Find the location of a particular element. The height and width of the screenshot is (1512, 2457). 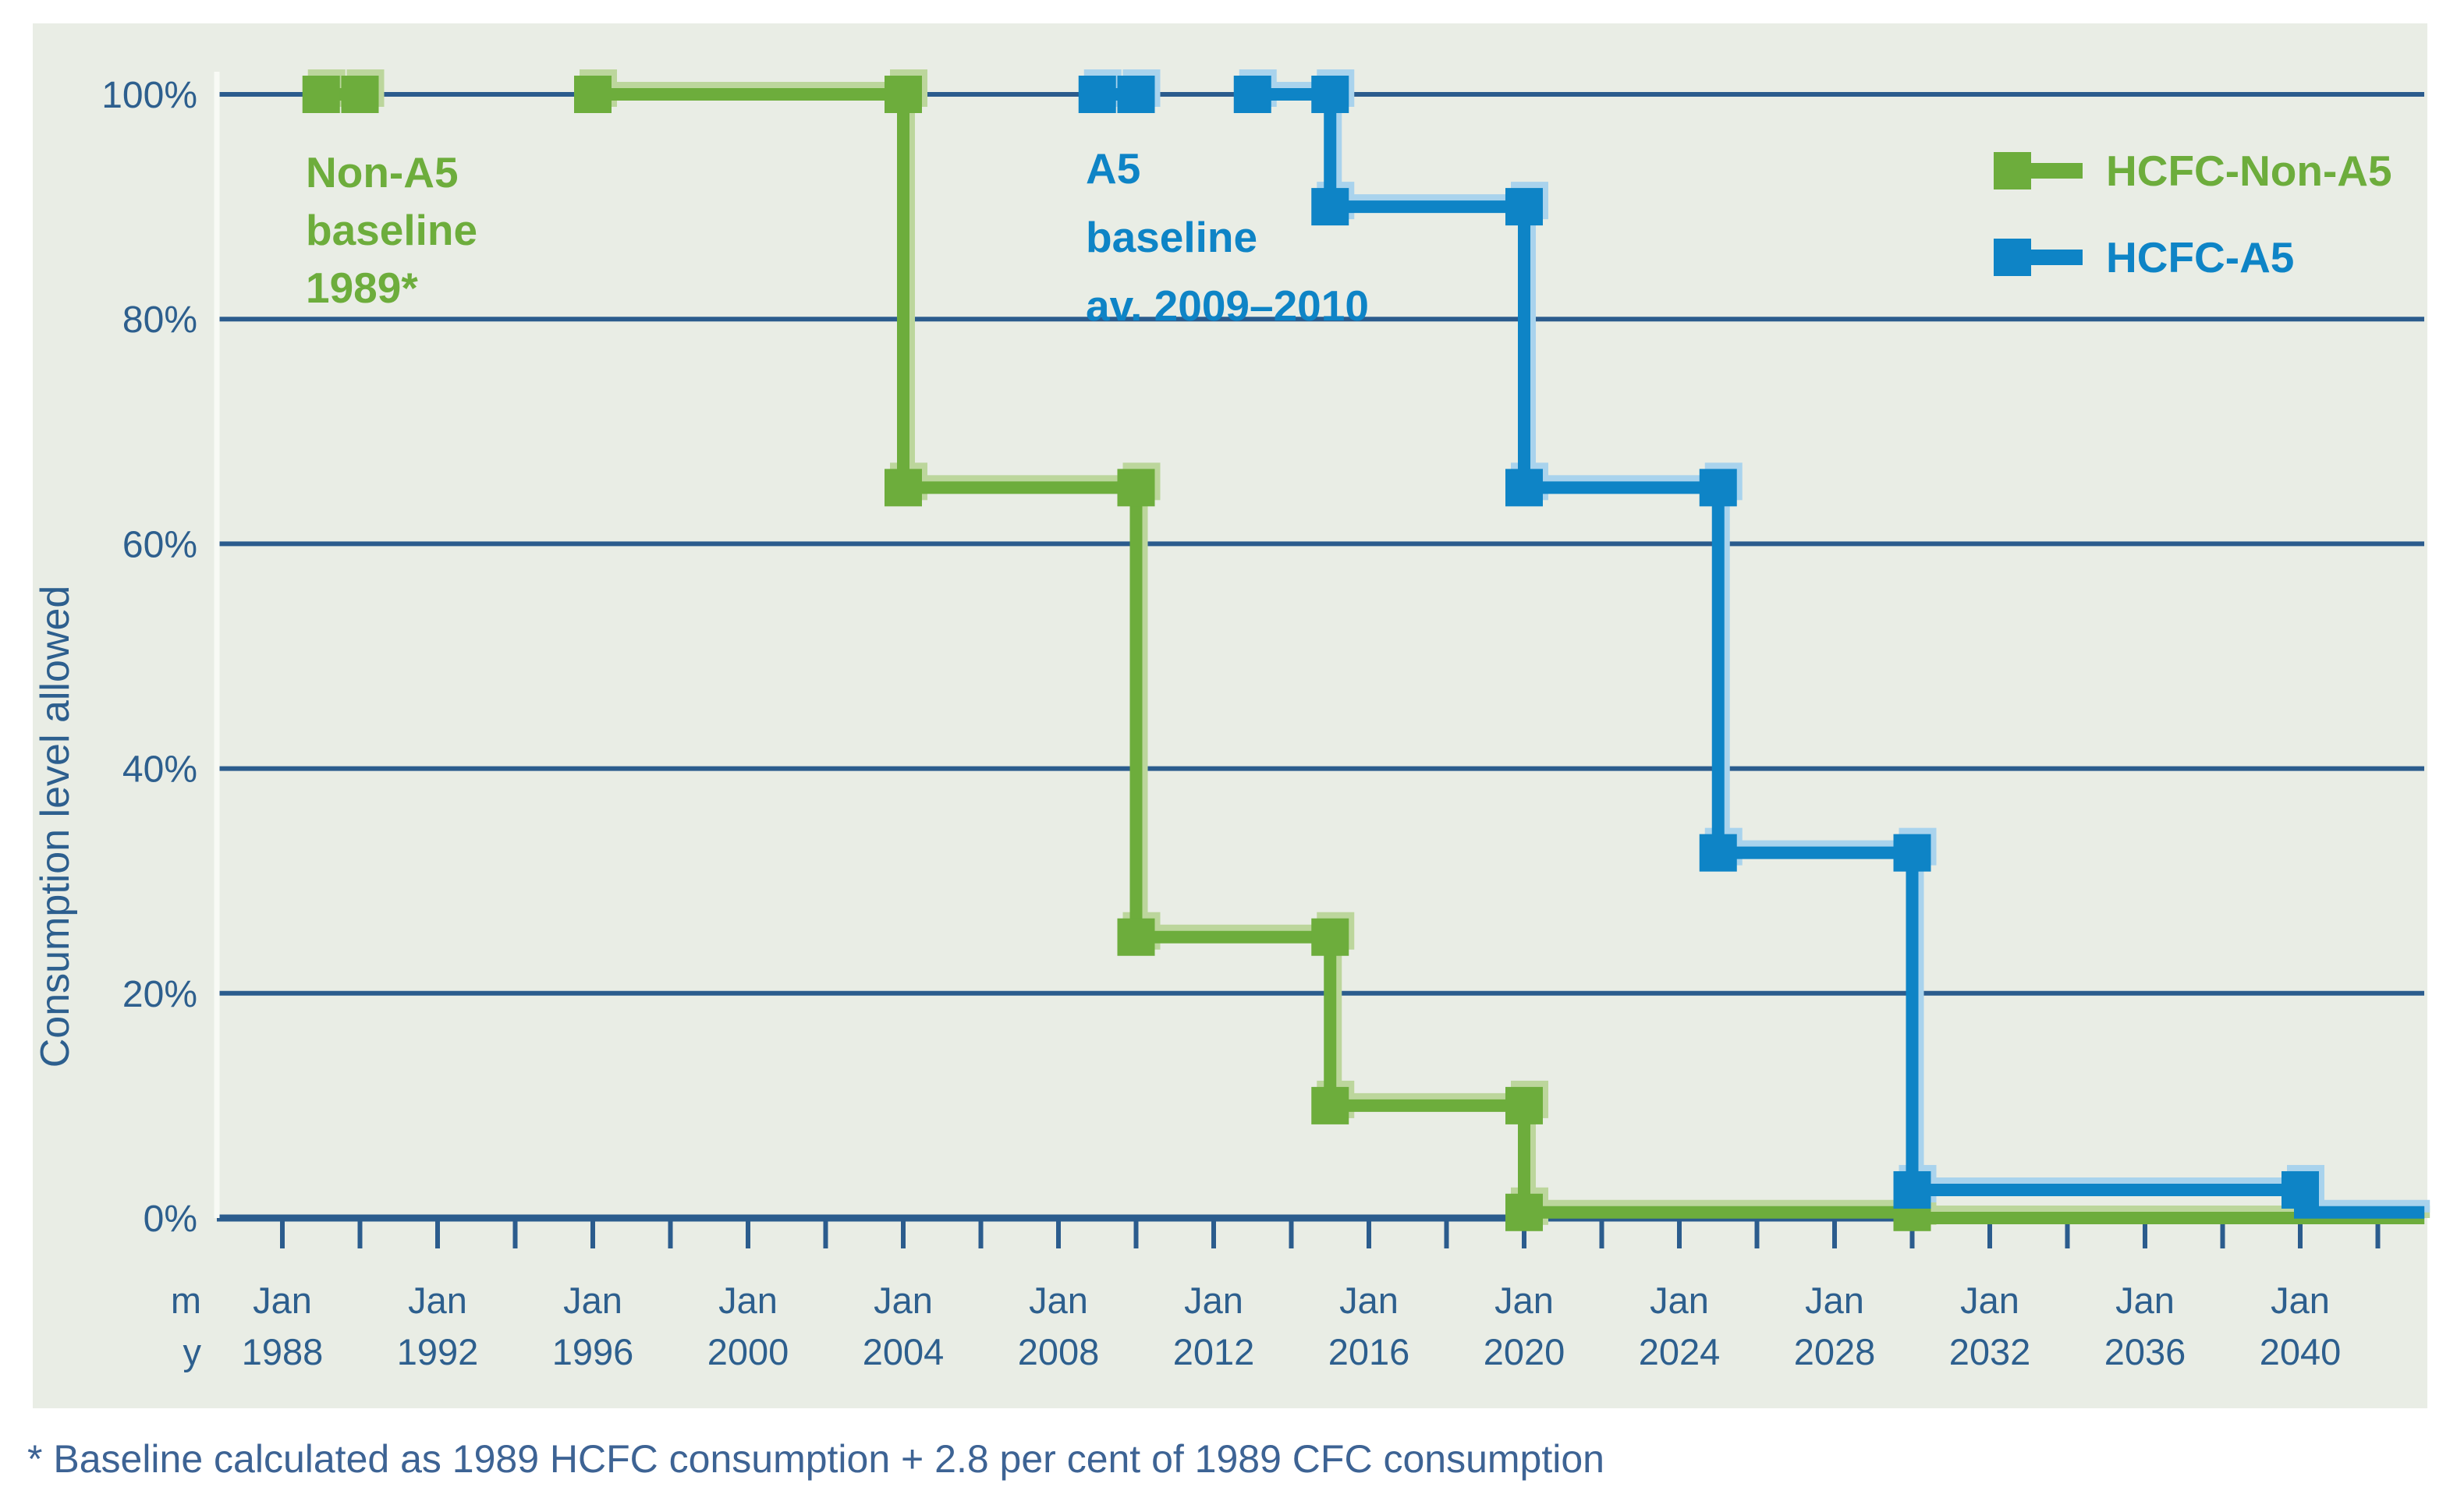

legend-label: HCFC-Non-A5 is located at coordinates (2249, 171).